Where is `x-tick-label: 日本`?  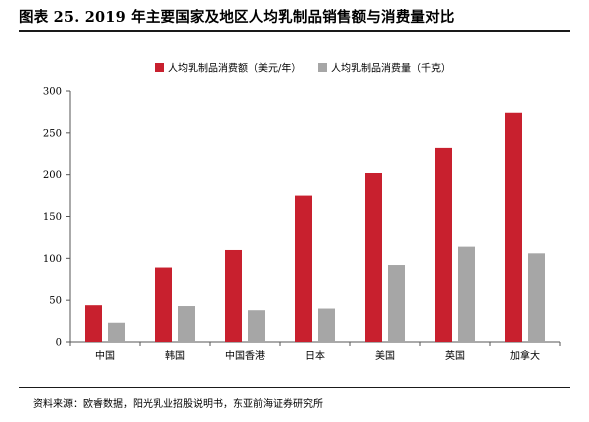 x-tick-label: 日本 is located at coordinates (315, 355).